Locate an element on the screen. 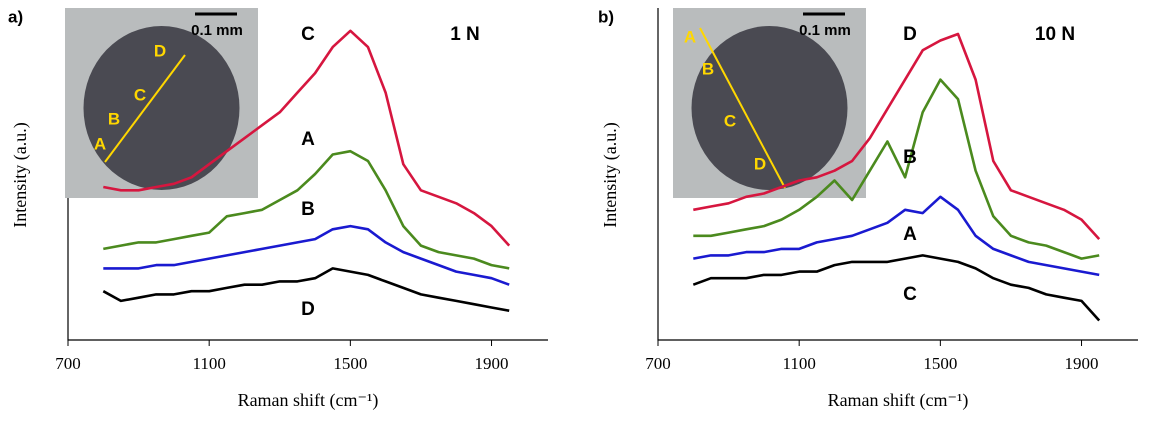  panel-label: a) is located at coordinates (15, 16).